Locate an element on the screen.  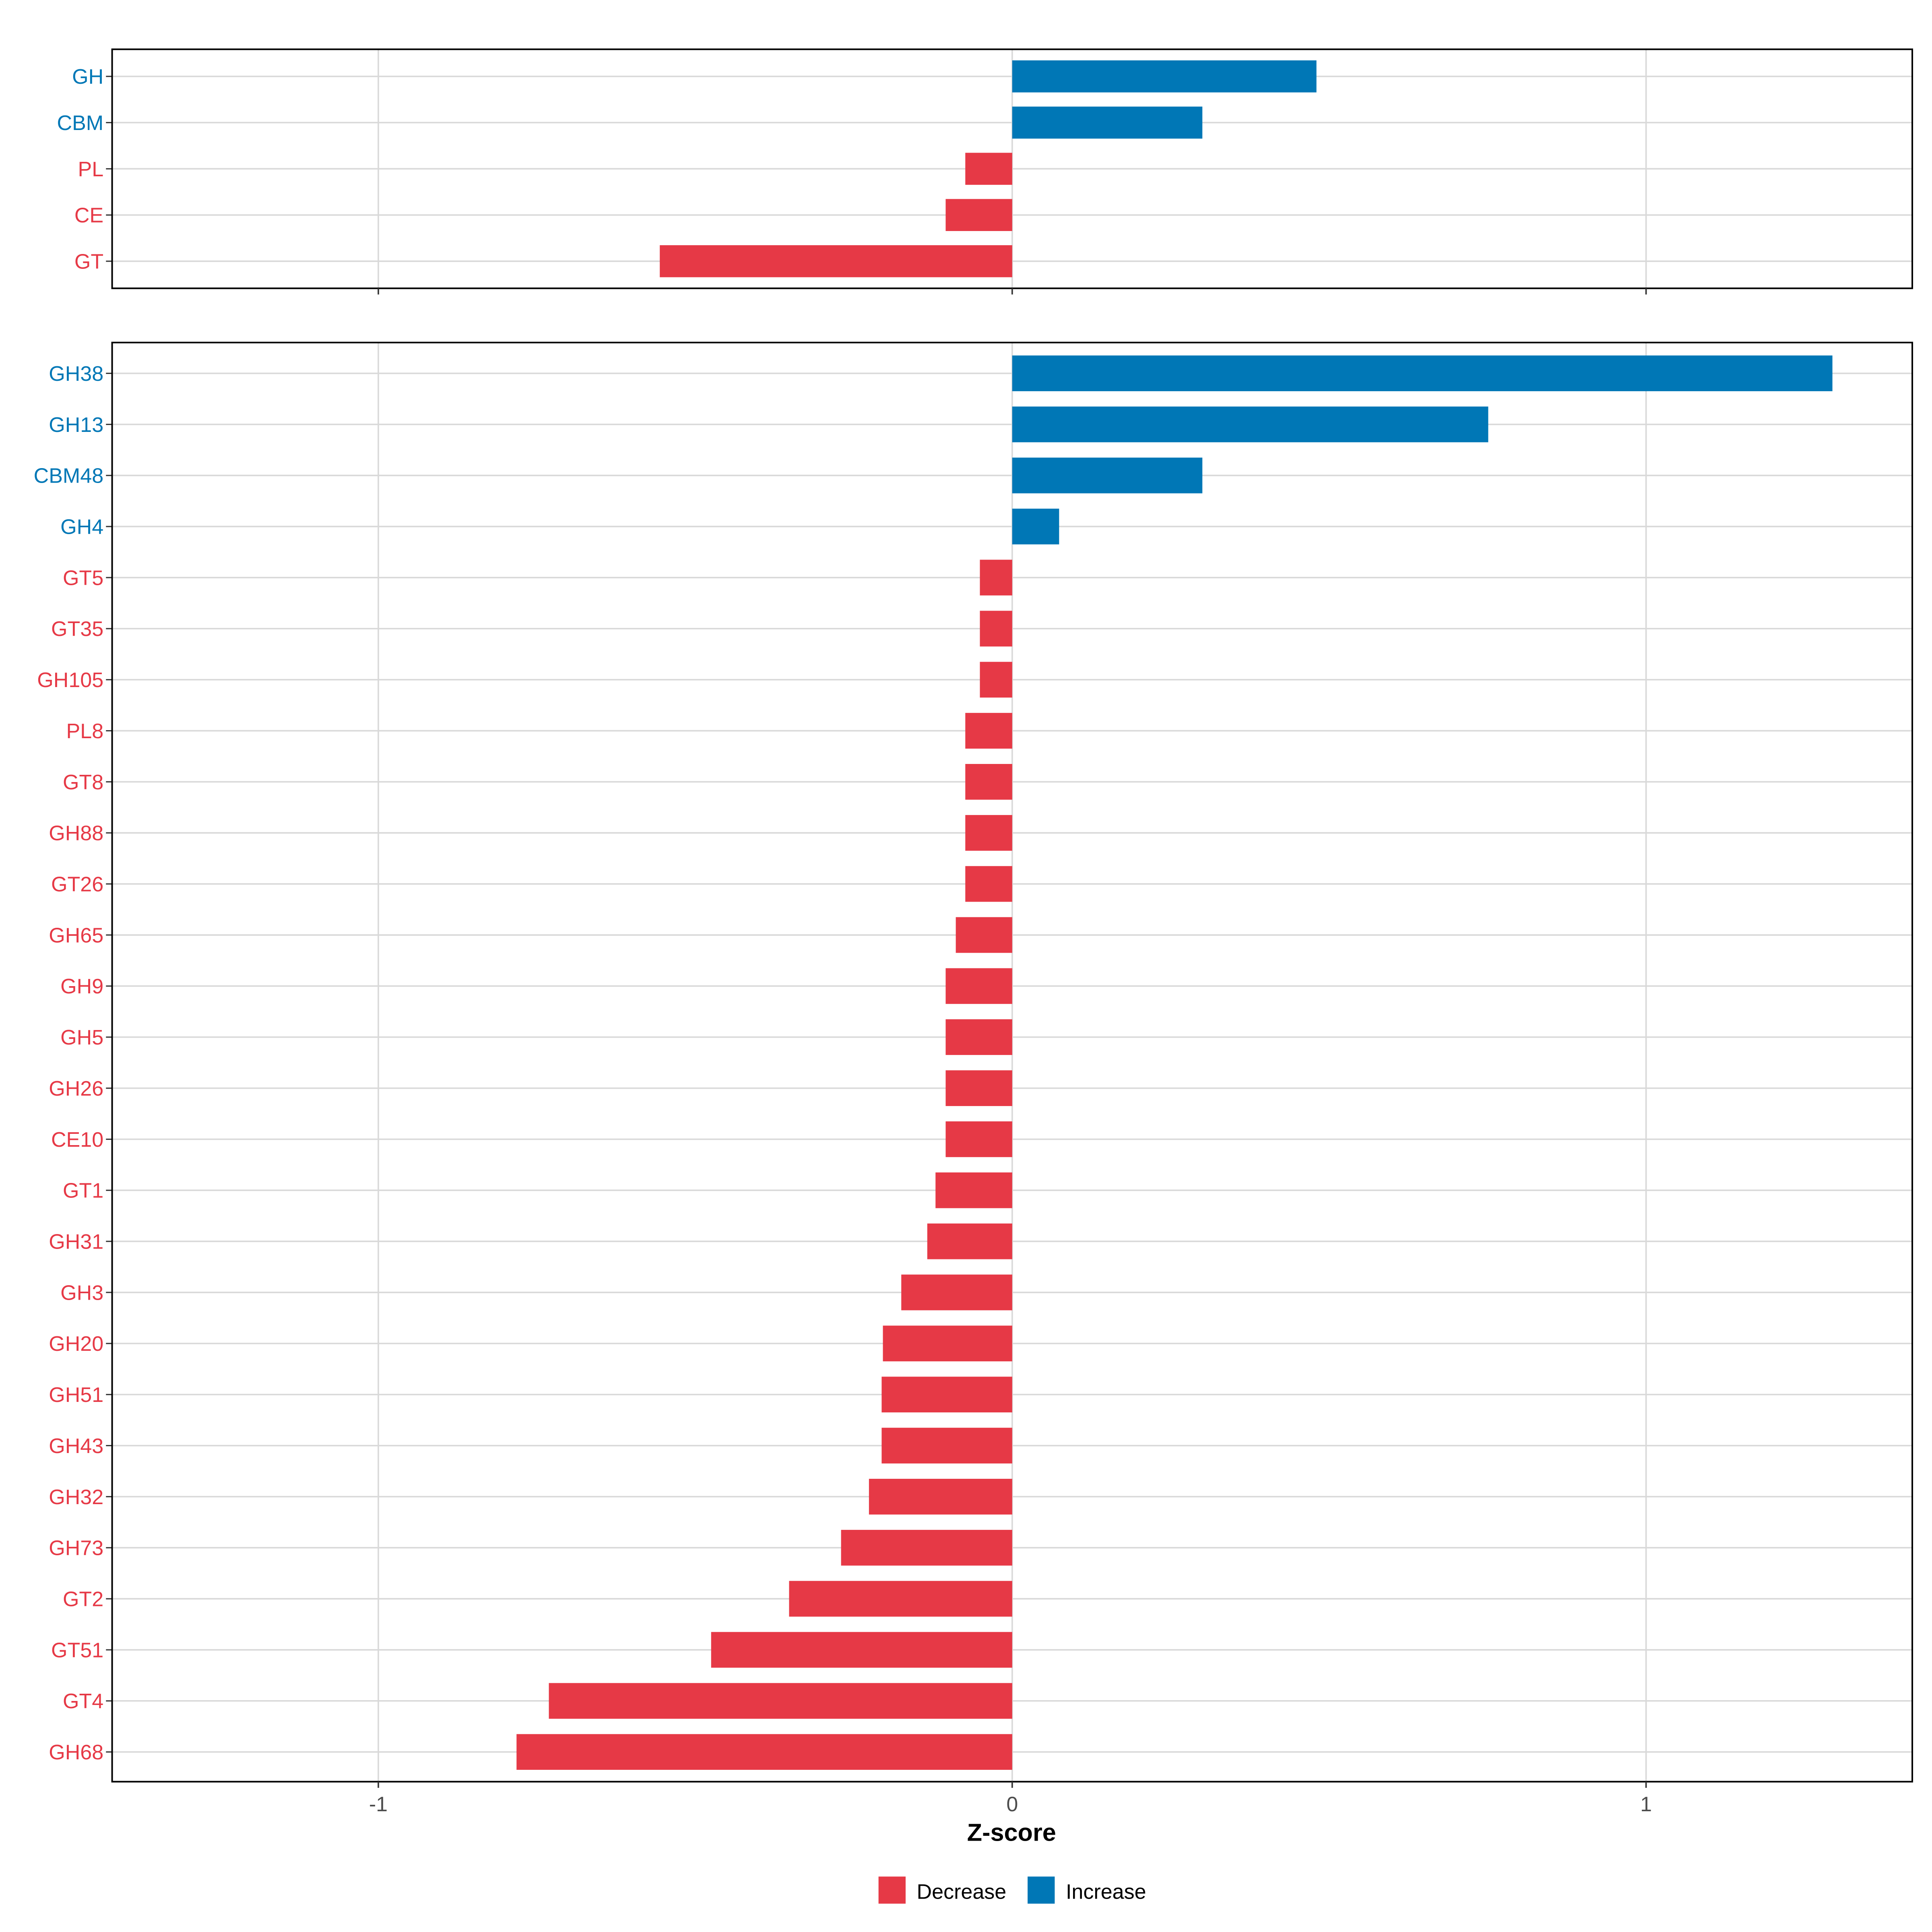
y-tick-label-GH3: GH3 is located at coordinates (81, 1293).